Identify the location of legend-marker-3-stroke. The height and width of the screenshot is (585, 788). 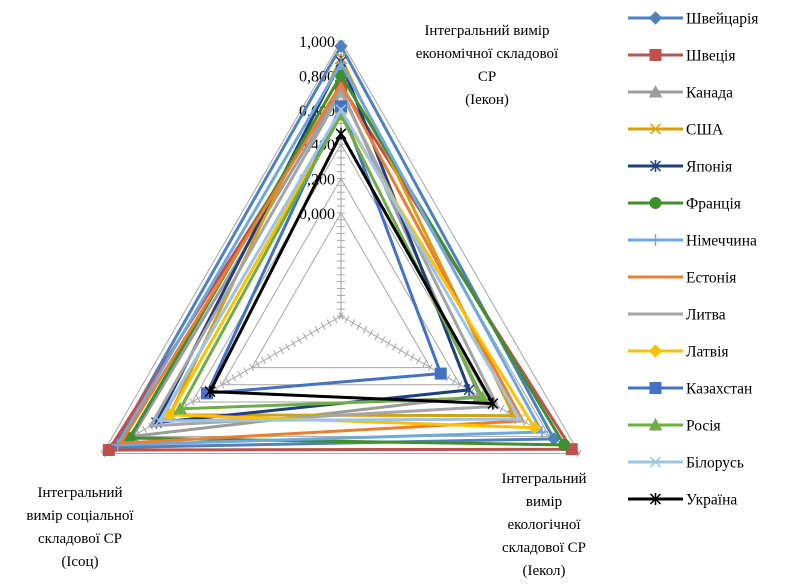
(655, 129).